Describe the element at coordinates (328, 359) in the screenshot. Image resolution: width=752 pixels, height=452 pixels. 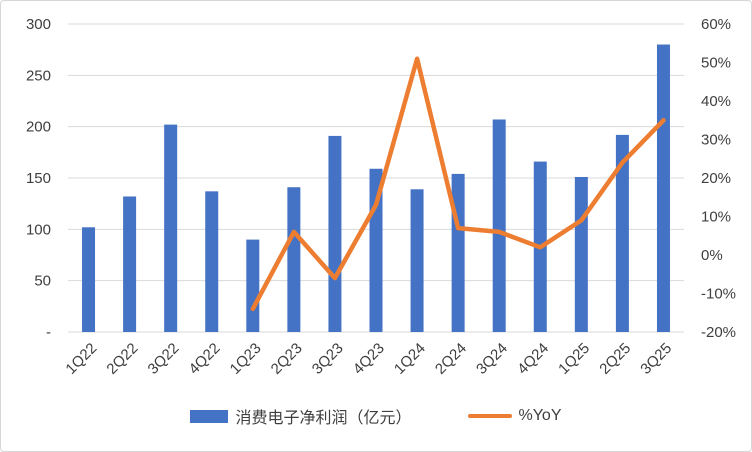
I see `x-axis-label-3Q23: 3Q23` at that location.